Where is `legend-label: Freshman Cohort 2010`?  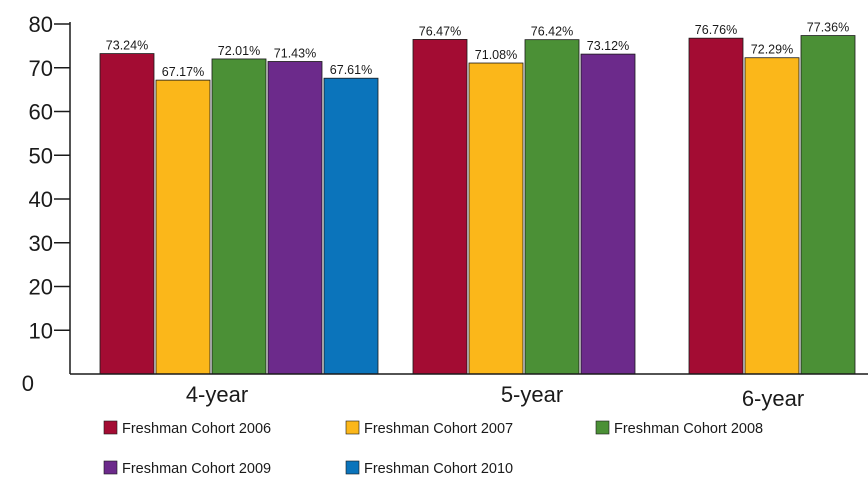
legend-label: Freshman Cohort 2010 is located at coordinates (438, 469).